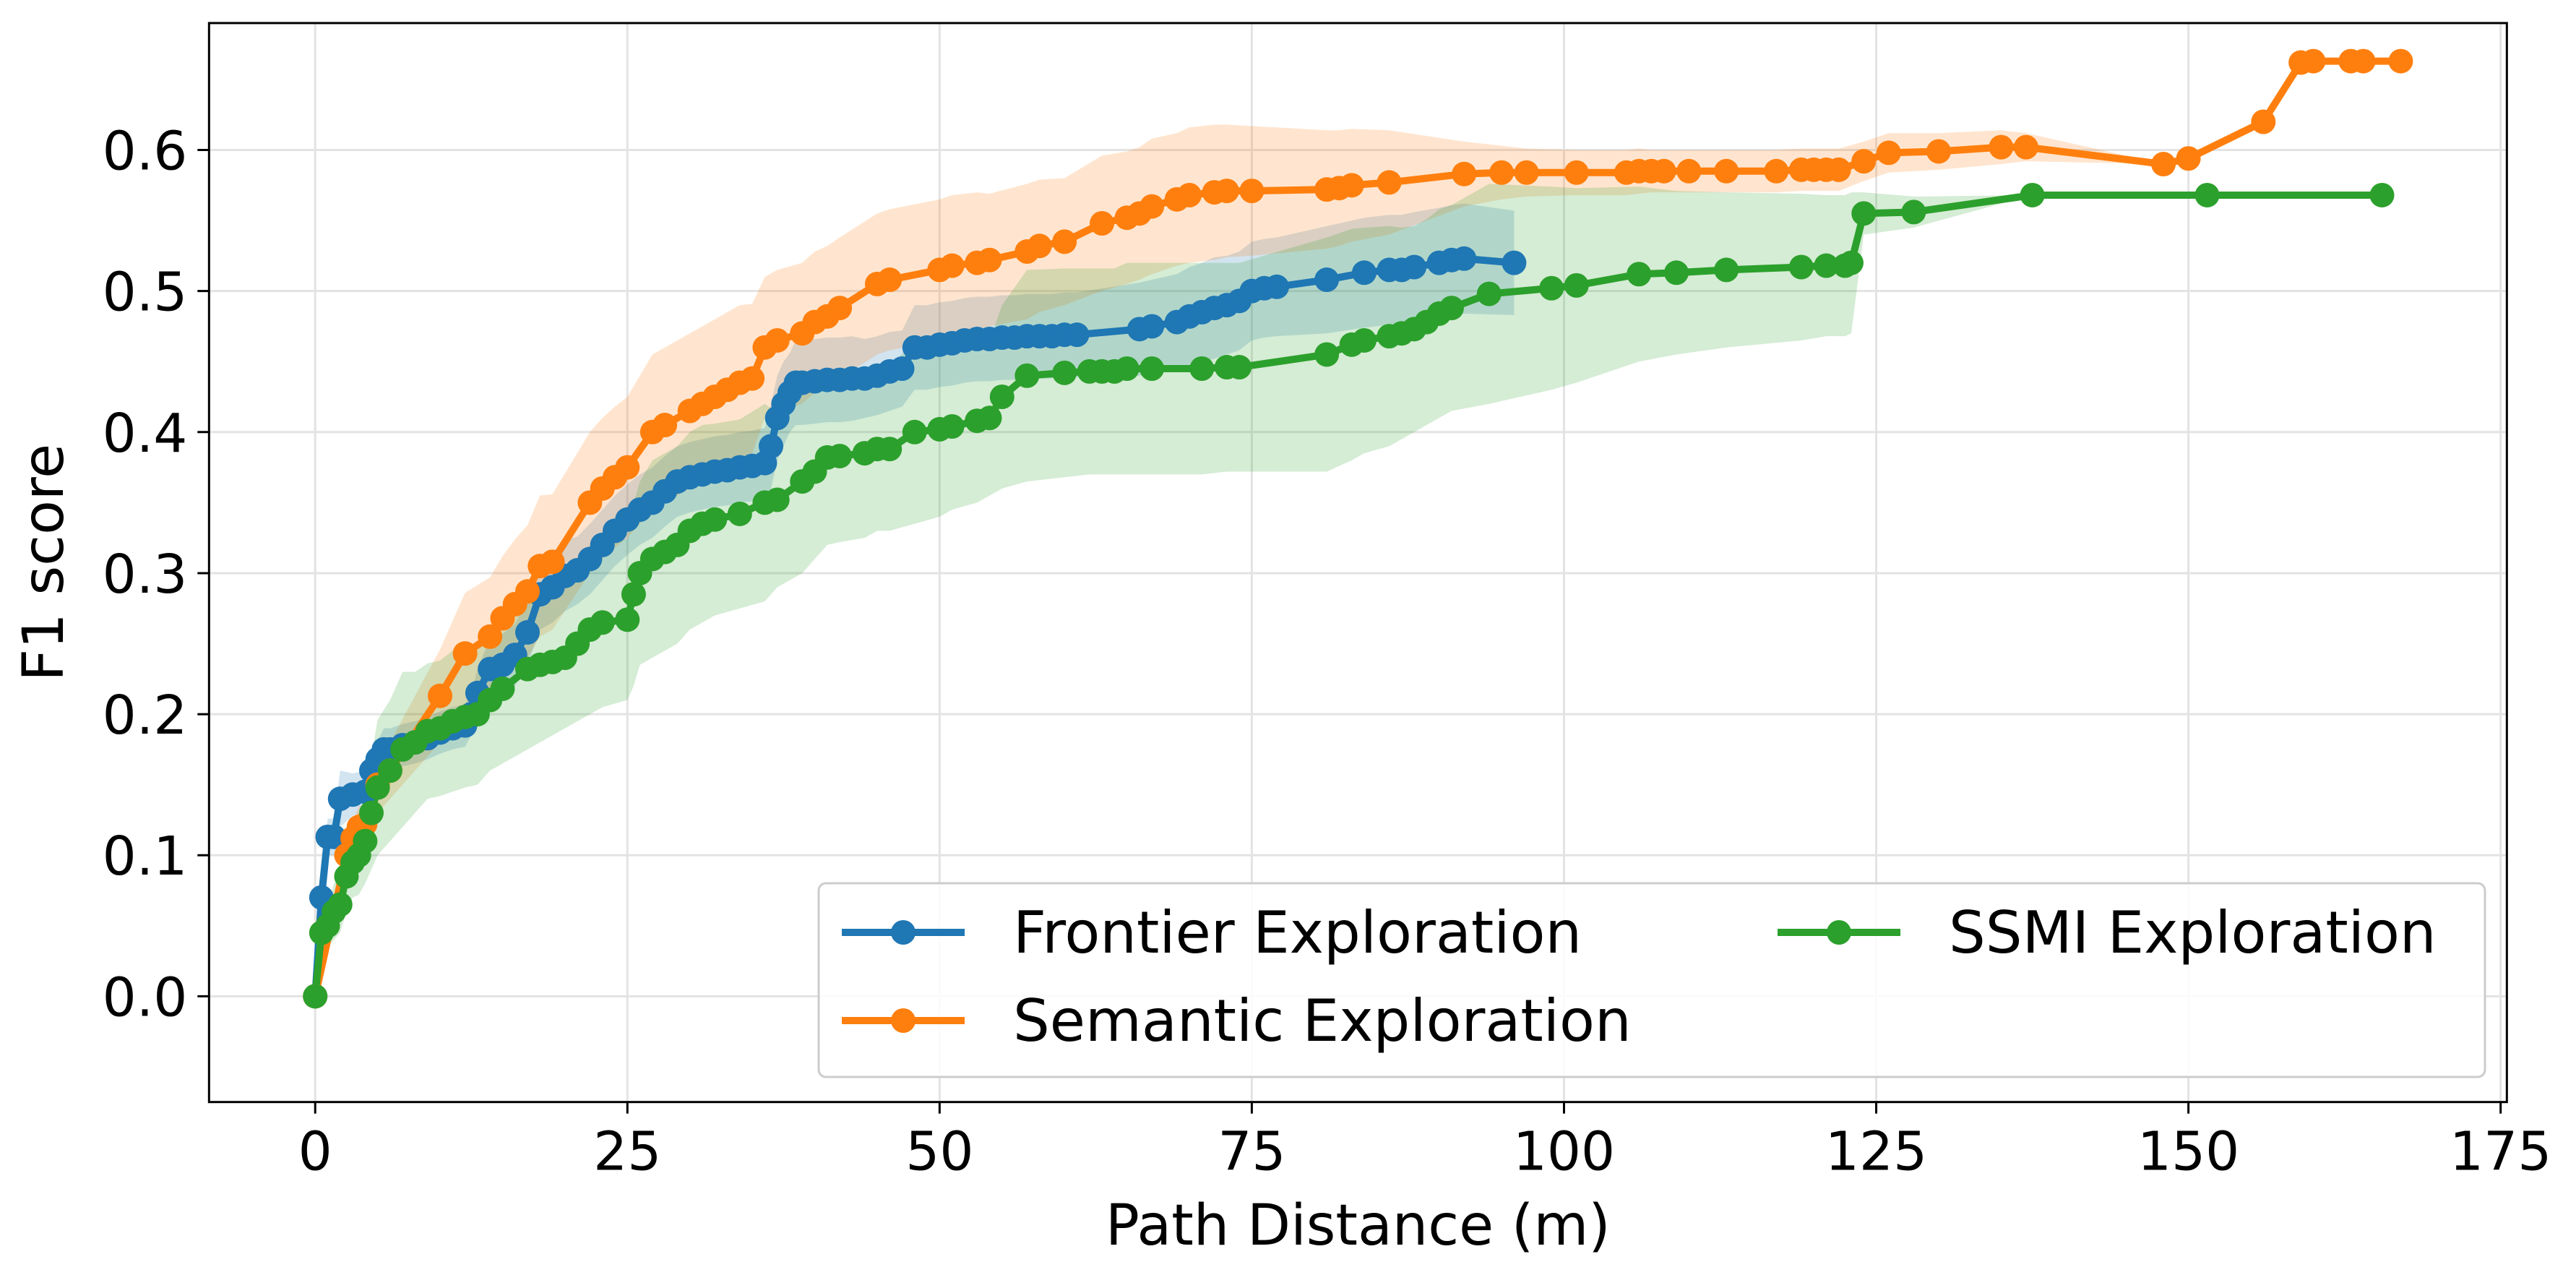  I want to click on y-tick-label: 0.2, so click(145, 715).